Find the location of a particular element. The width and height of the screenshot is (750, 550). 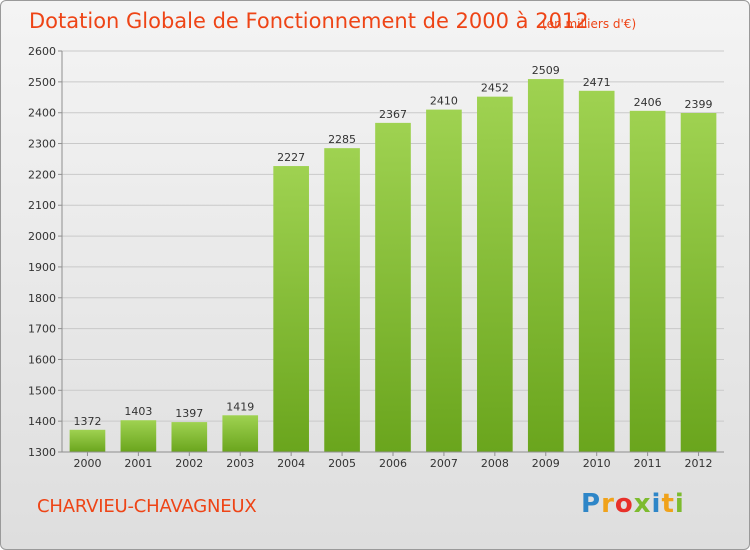

bar-2004 is located at coordinates (291, 309).